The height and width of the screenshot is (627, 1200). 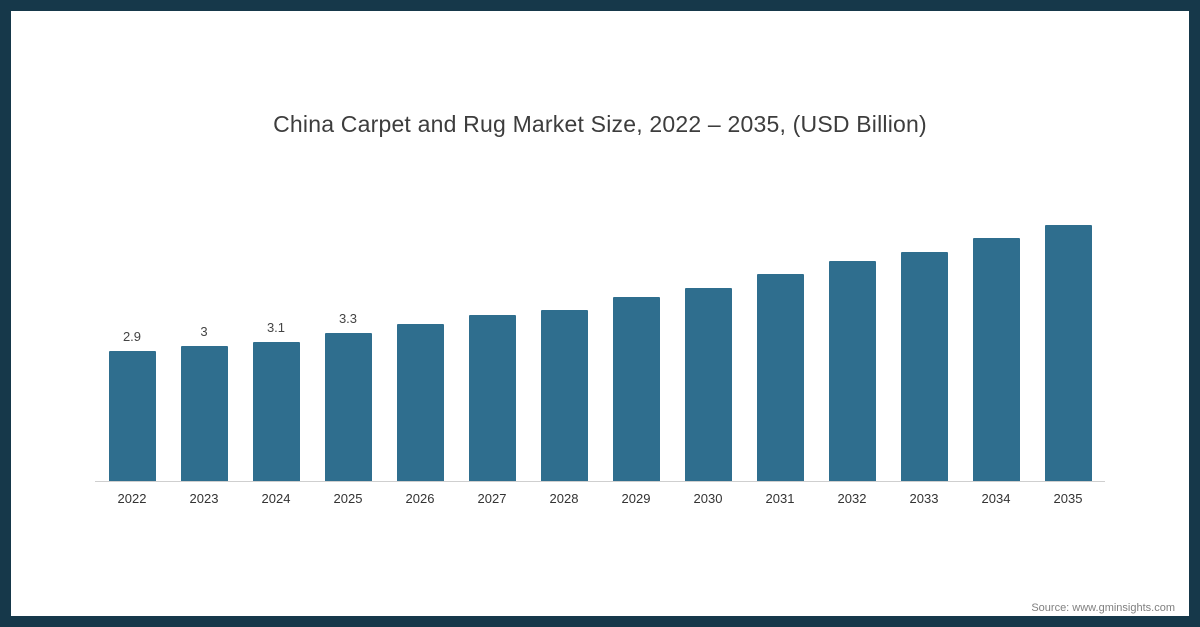 What do you see at coordinates (708, 384) in the screenshot?
I see `bar-2030` at bounding box center [708, 384].